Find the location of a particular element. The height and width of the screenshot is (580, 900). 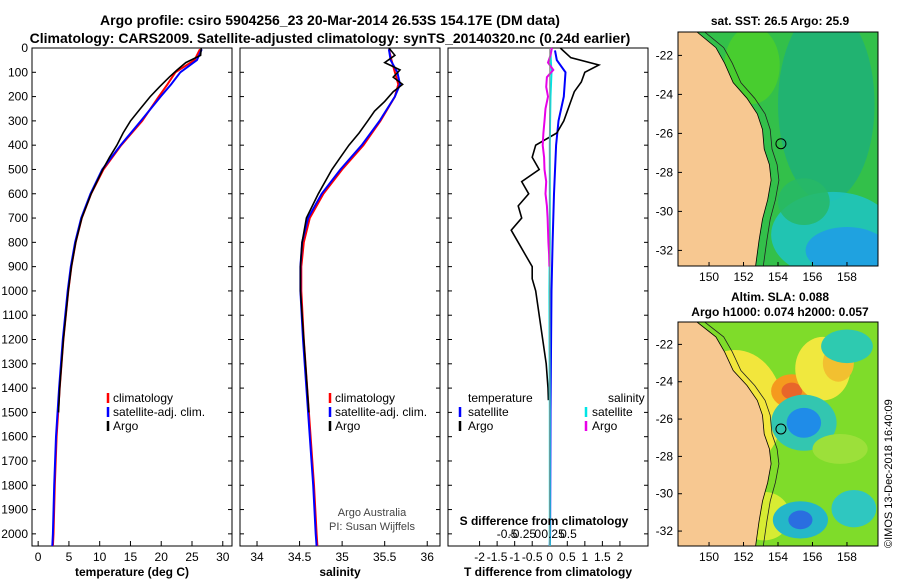

depth-tick-label: 900 is located at coordinates (18, 267).